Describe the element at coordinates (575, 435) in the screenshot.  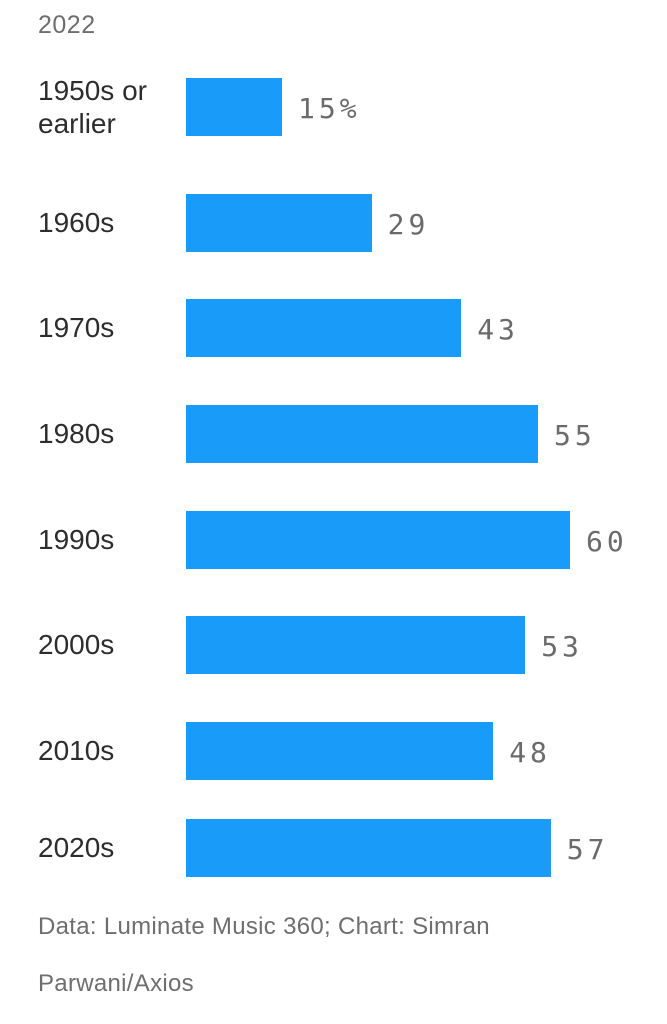
I see `value-label: 55` at that location.